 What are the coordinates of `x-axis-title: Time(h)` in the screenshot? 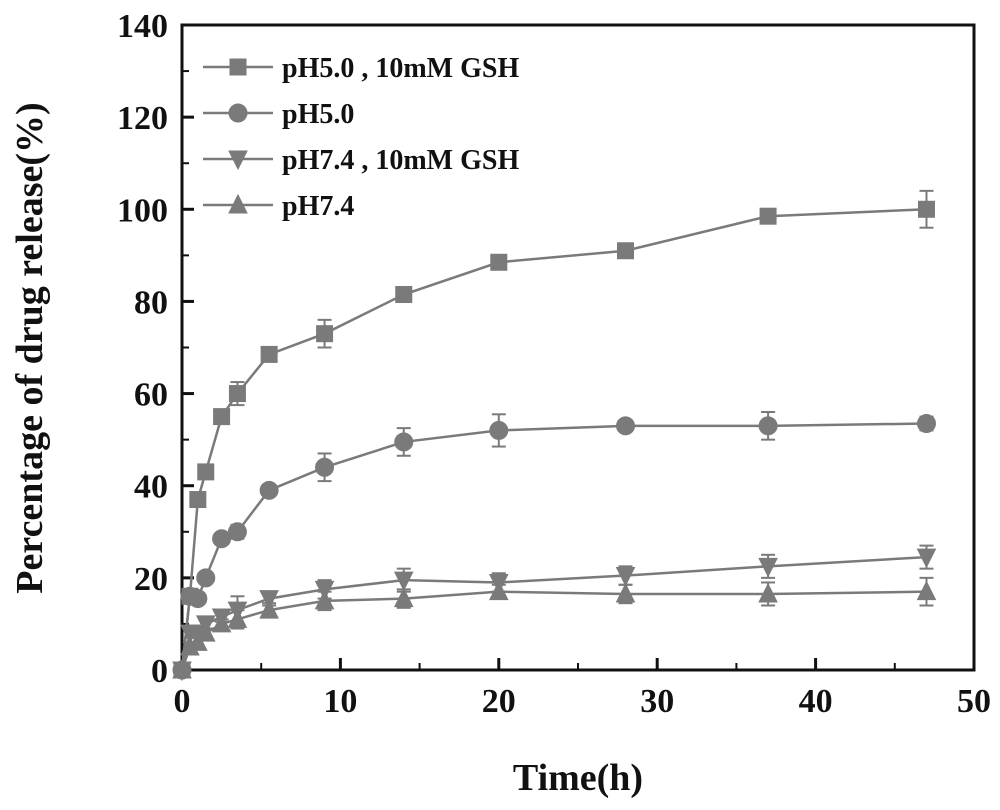 It's located at (578, 778).